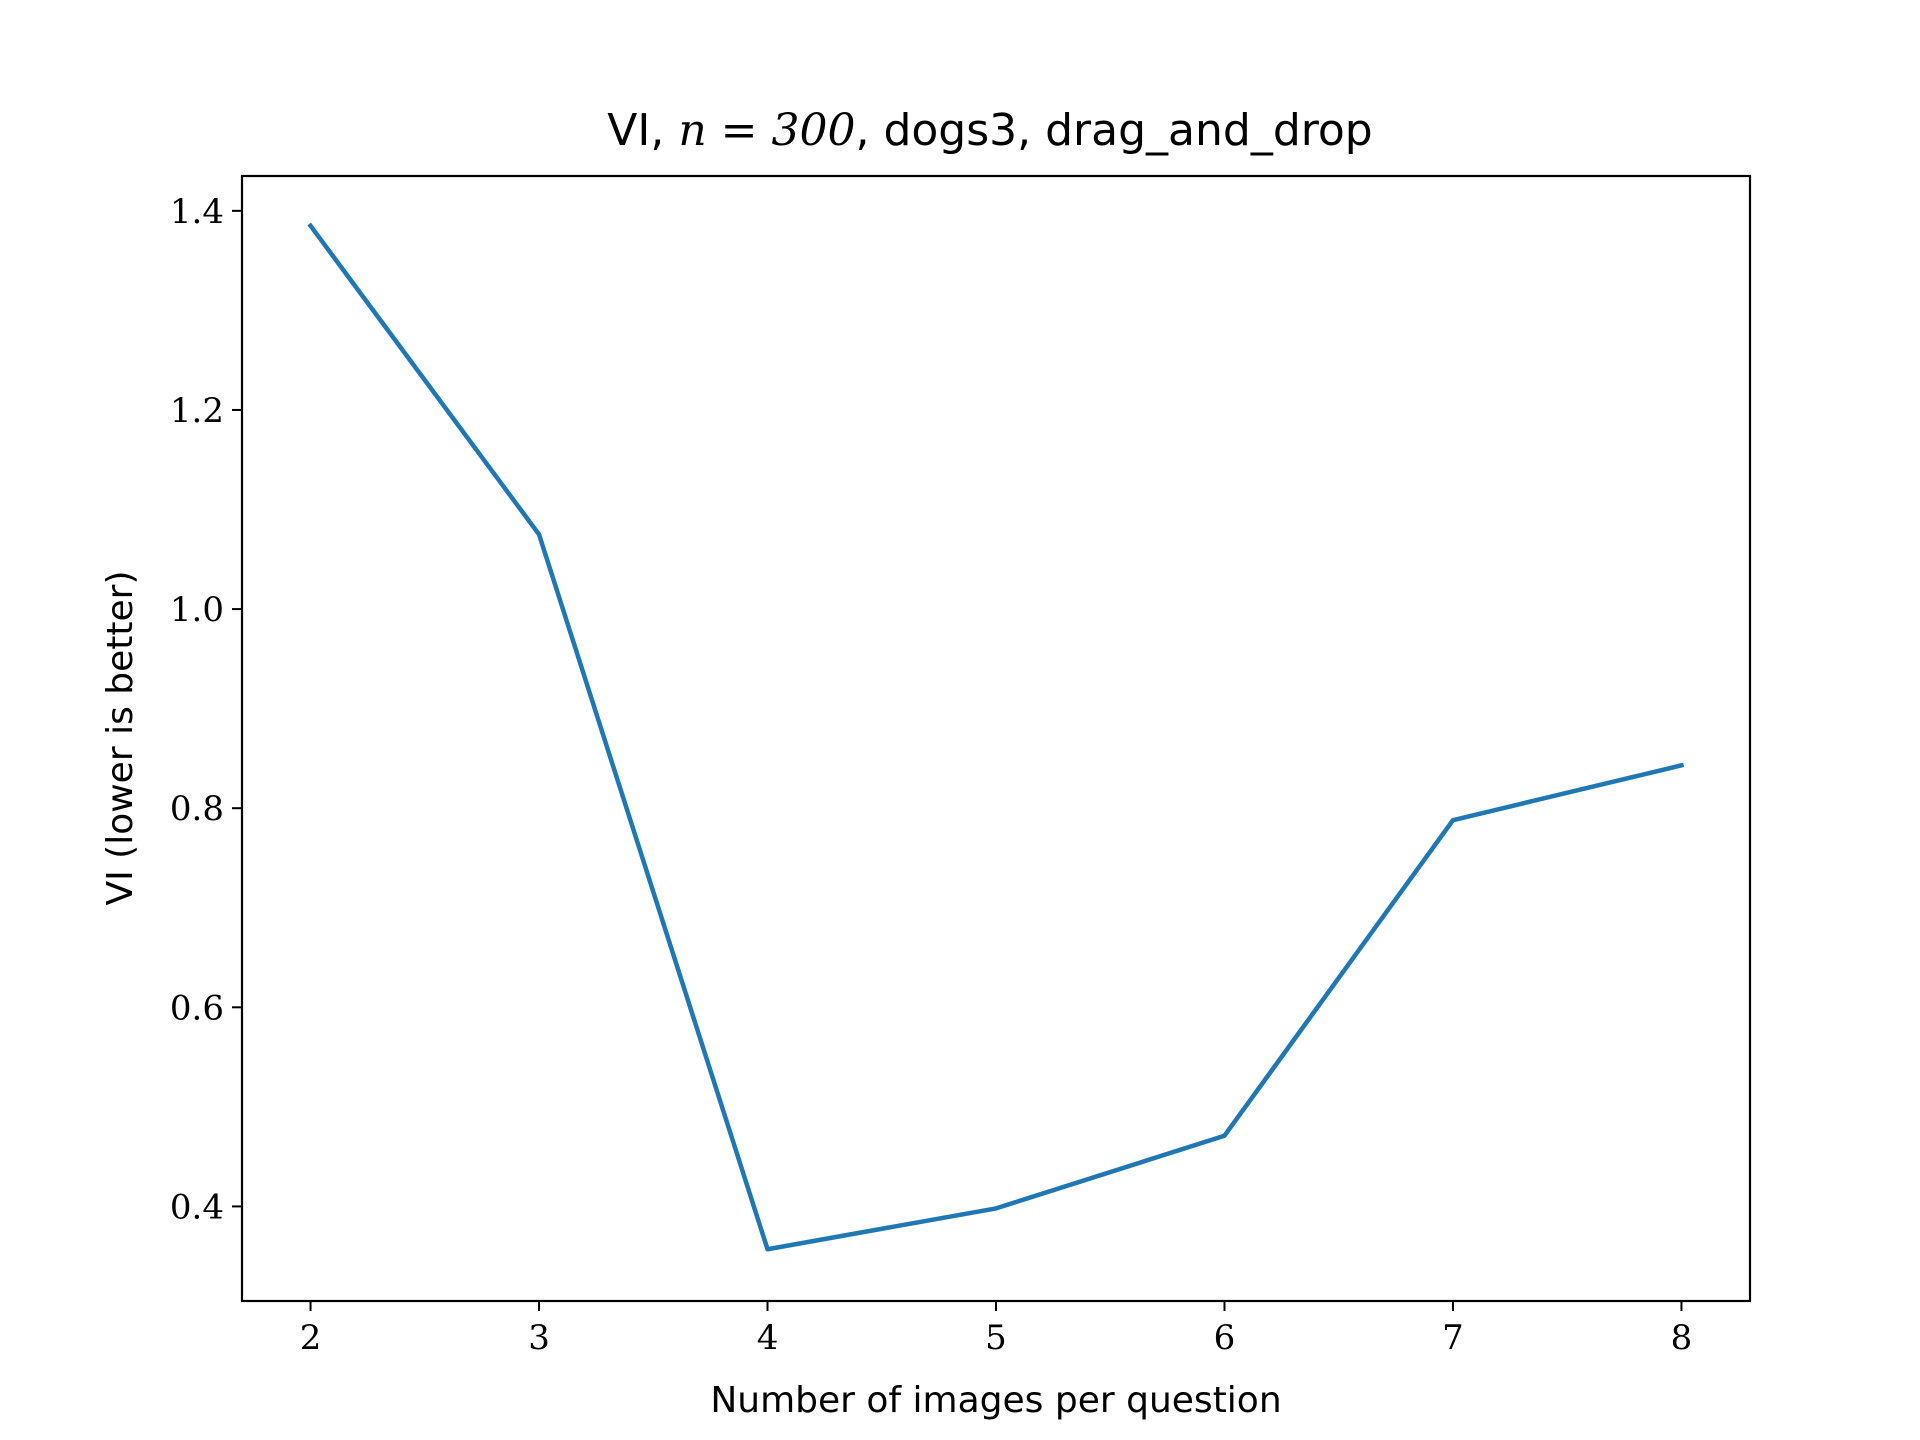 This screenshot has height=1440, width=1920. I want to click on chart-title-suffix: , dogs3, drag_and_drop, so click(1113, 130).